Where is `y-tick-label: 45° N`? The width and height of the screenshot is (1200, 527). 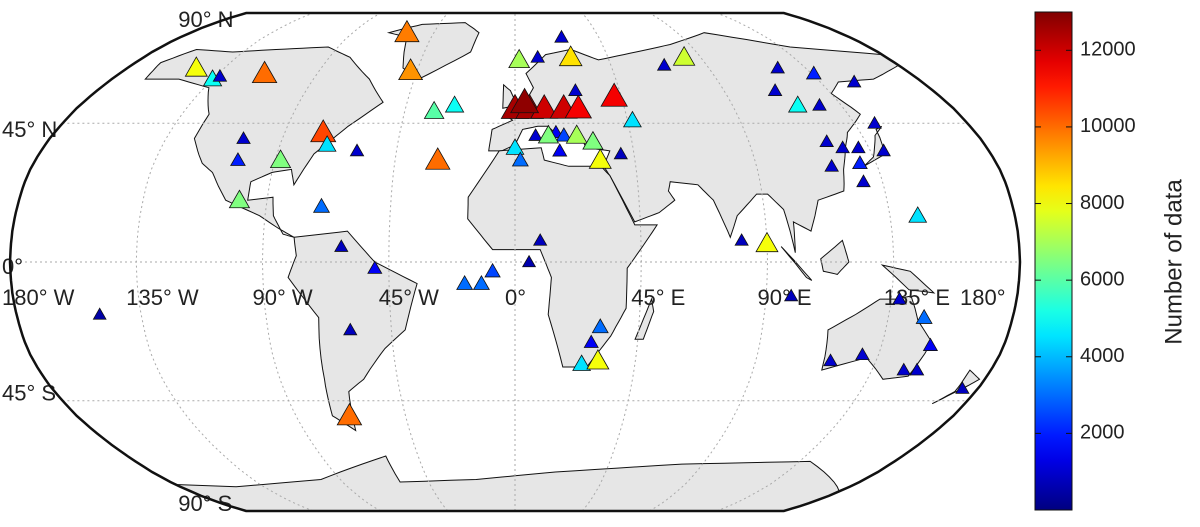
y-tick-label: 45° N is located at coordinates (29, 129).